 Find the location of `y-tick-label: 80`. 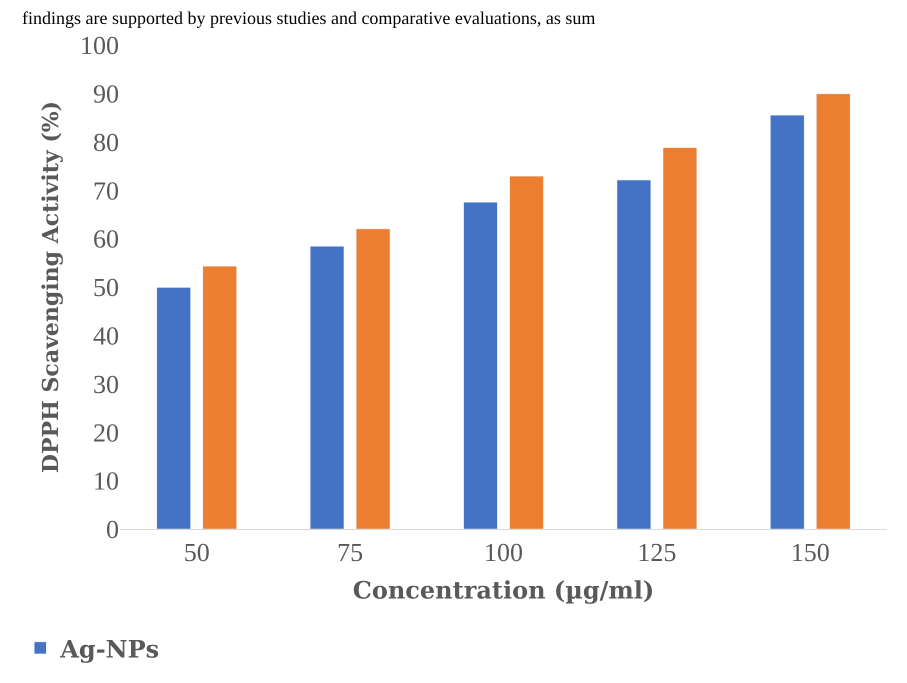

y-tick-label: 80 is located at coordinates (106, 142).